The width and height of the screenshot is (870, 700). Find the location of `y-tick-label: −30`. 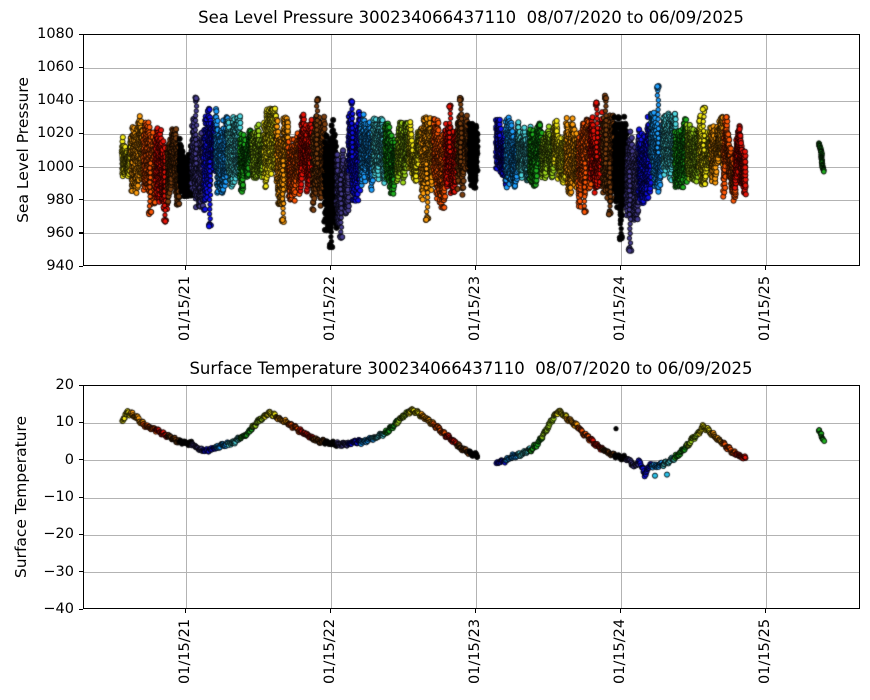

y-tick-label: −30 is located at coordinates (58, 571).